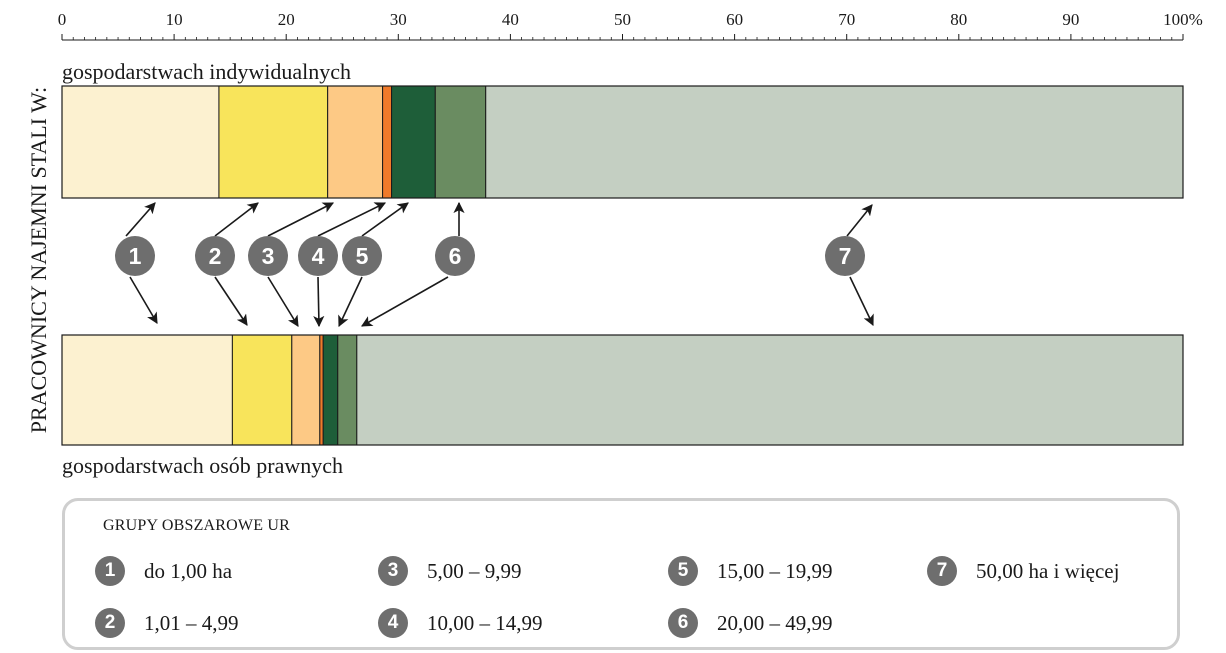  I want to click on x-tick-label: 60, so click(734, 19).